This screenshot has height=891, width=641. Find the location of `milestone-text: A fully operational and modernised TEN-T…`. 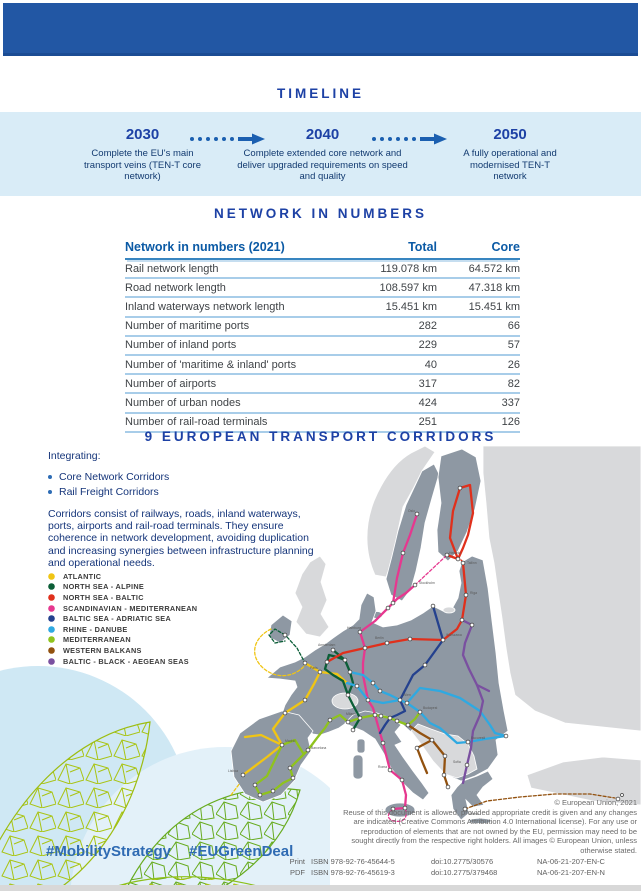

milestone-text: A fully operational and modernised TEN-T… is located at coordinates (510, 165).